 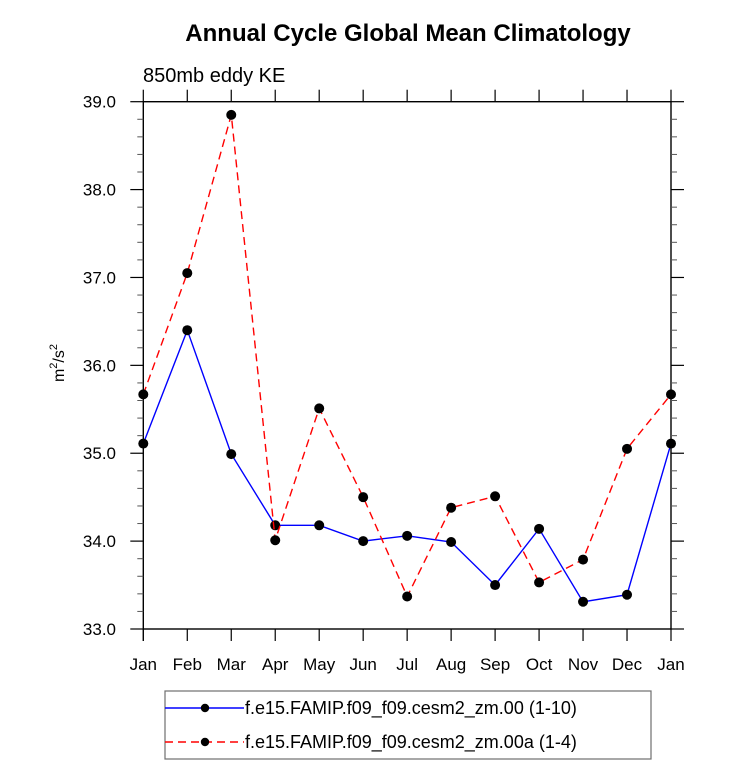 I want to click on chart-subtitle: 850mb eddy KE, so click(x=214, y=76).